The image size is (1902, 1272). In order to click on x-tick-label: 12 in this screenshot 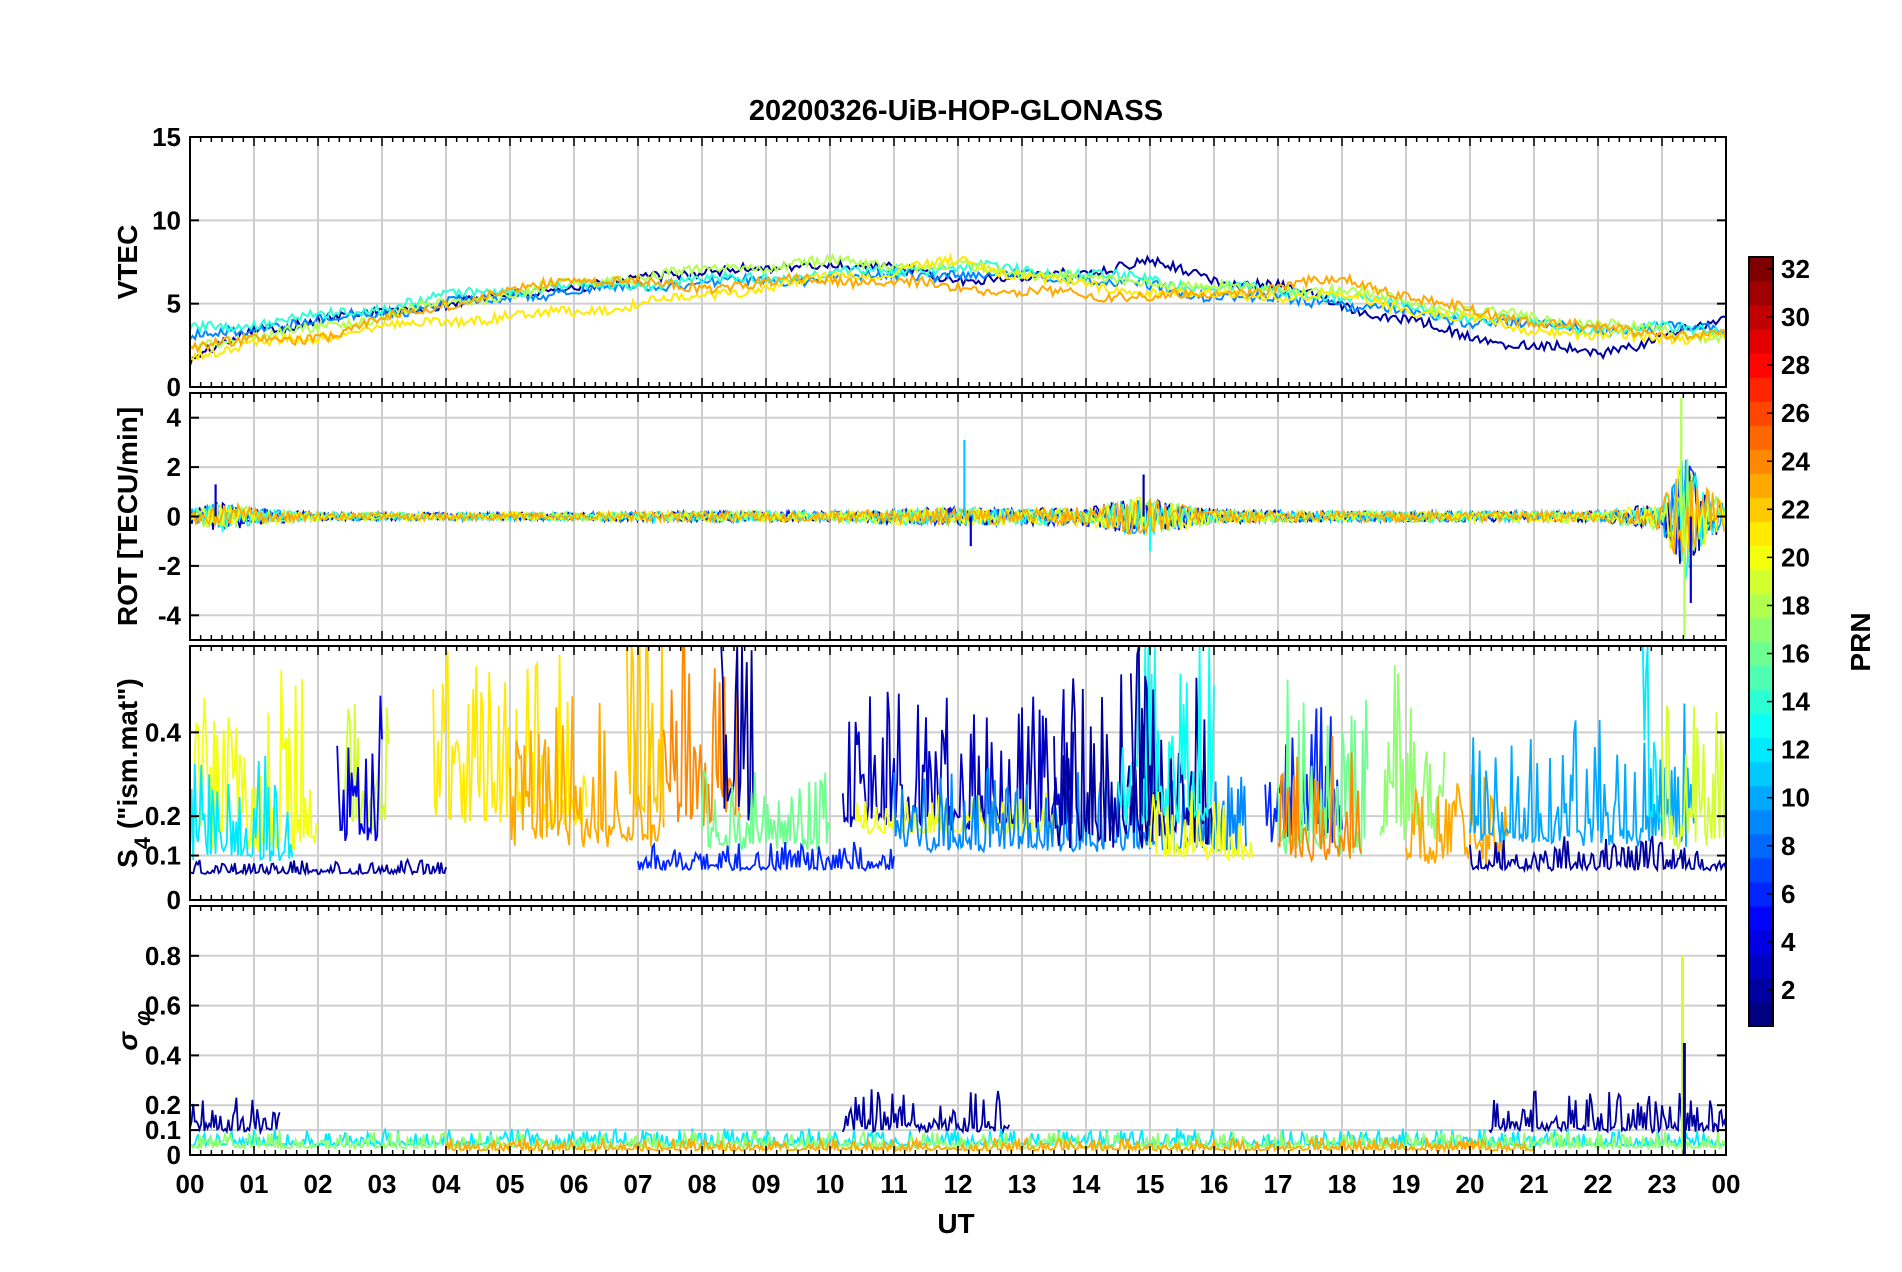, I will do `click(958, 1184)`.